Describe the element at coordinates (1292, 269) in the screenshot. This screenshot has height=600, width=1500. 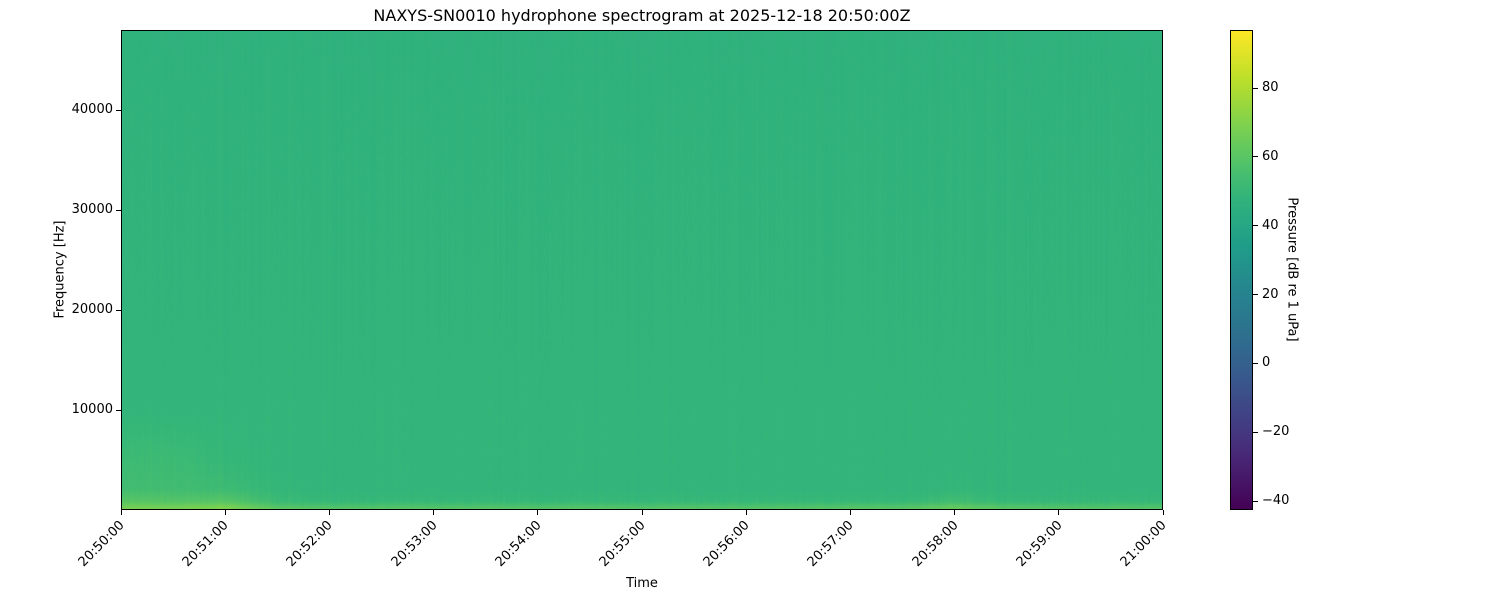
I see `colorbar-label: Pressure [dB re 1 uPa]` at that location.